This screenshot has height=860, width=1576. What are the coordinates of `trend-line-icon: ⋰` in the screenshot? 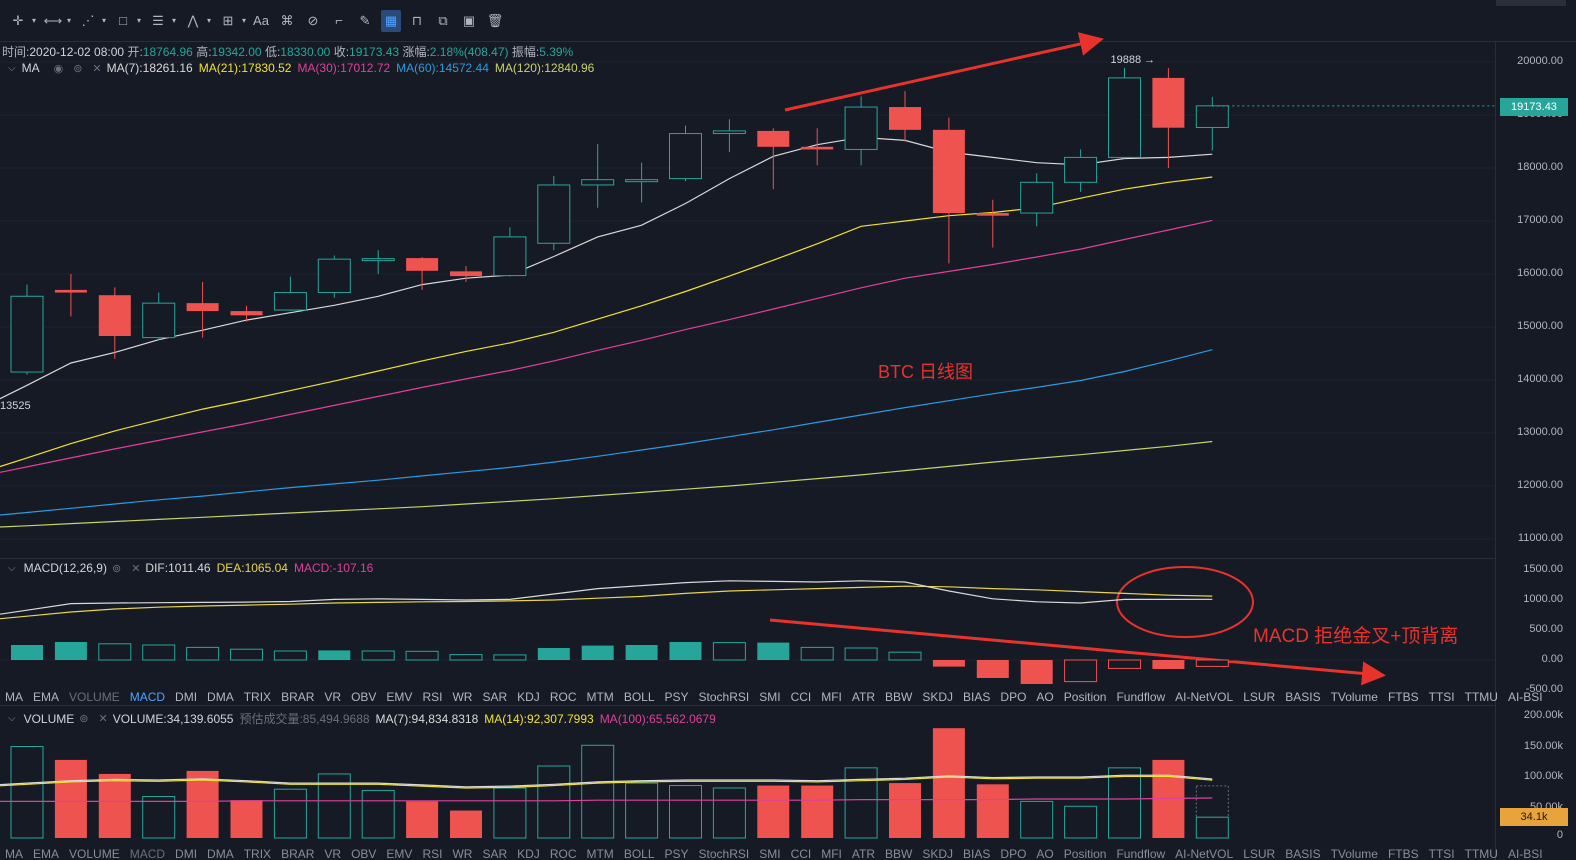 It's located at (88, 20).